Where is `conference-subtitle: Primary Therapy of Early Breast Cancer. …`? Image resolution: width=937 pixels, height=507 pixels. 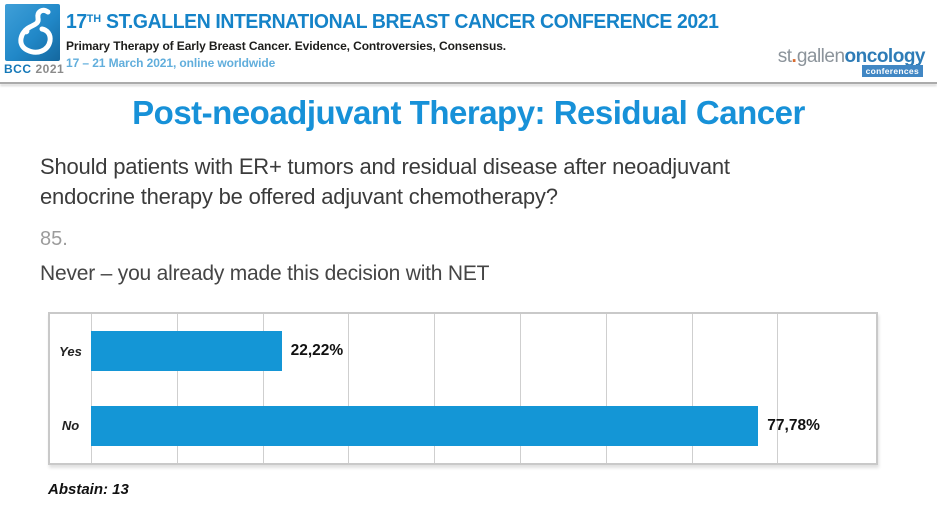
conference-subtitle: Primary Therapy of Early Breast Cancer. … is located at coordinates (286, 46).